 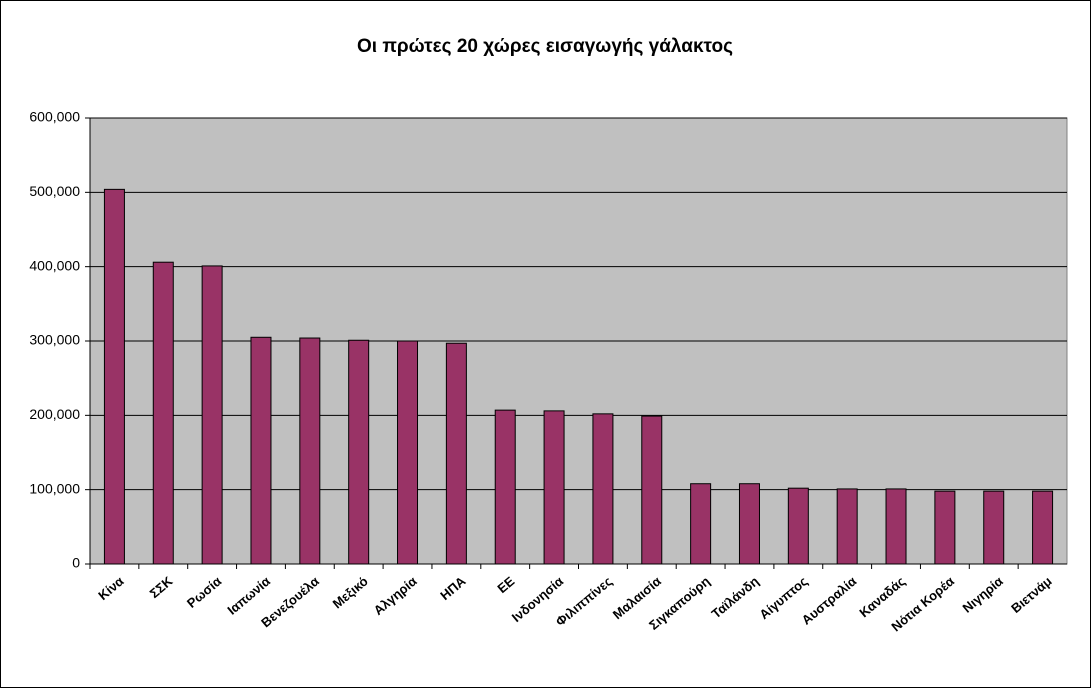 I want to click on y-tick-label: 200,000, so click(x=54, y=414).